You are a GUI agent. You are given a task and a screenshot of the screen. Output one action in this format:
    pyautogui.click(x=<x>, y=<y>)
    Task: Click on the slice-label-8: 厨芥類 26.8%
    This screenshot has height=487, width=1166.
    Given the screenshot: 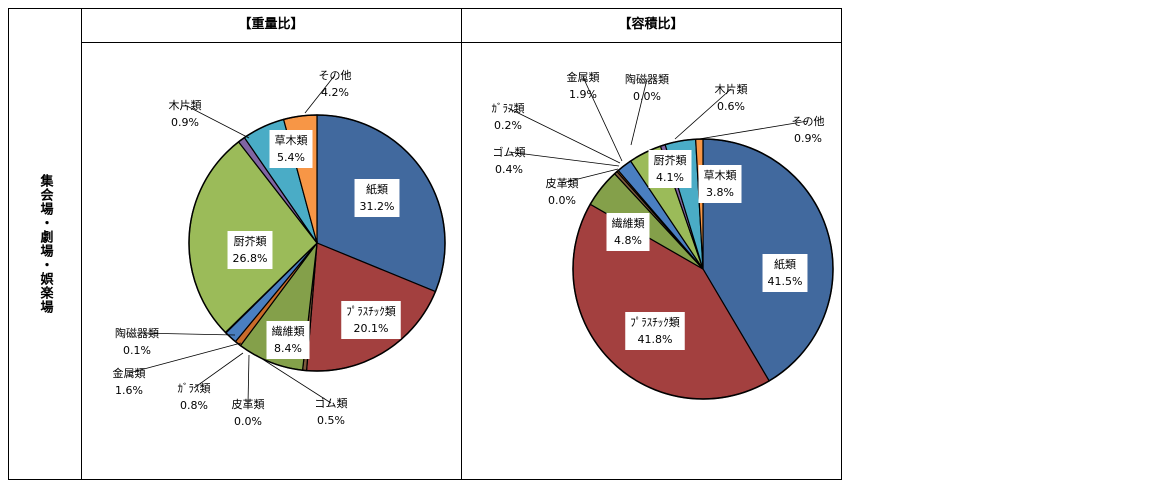 What is the action you would take?
    pyautogui.click(x=250, y=250)
    